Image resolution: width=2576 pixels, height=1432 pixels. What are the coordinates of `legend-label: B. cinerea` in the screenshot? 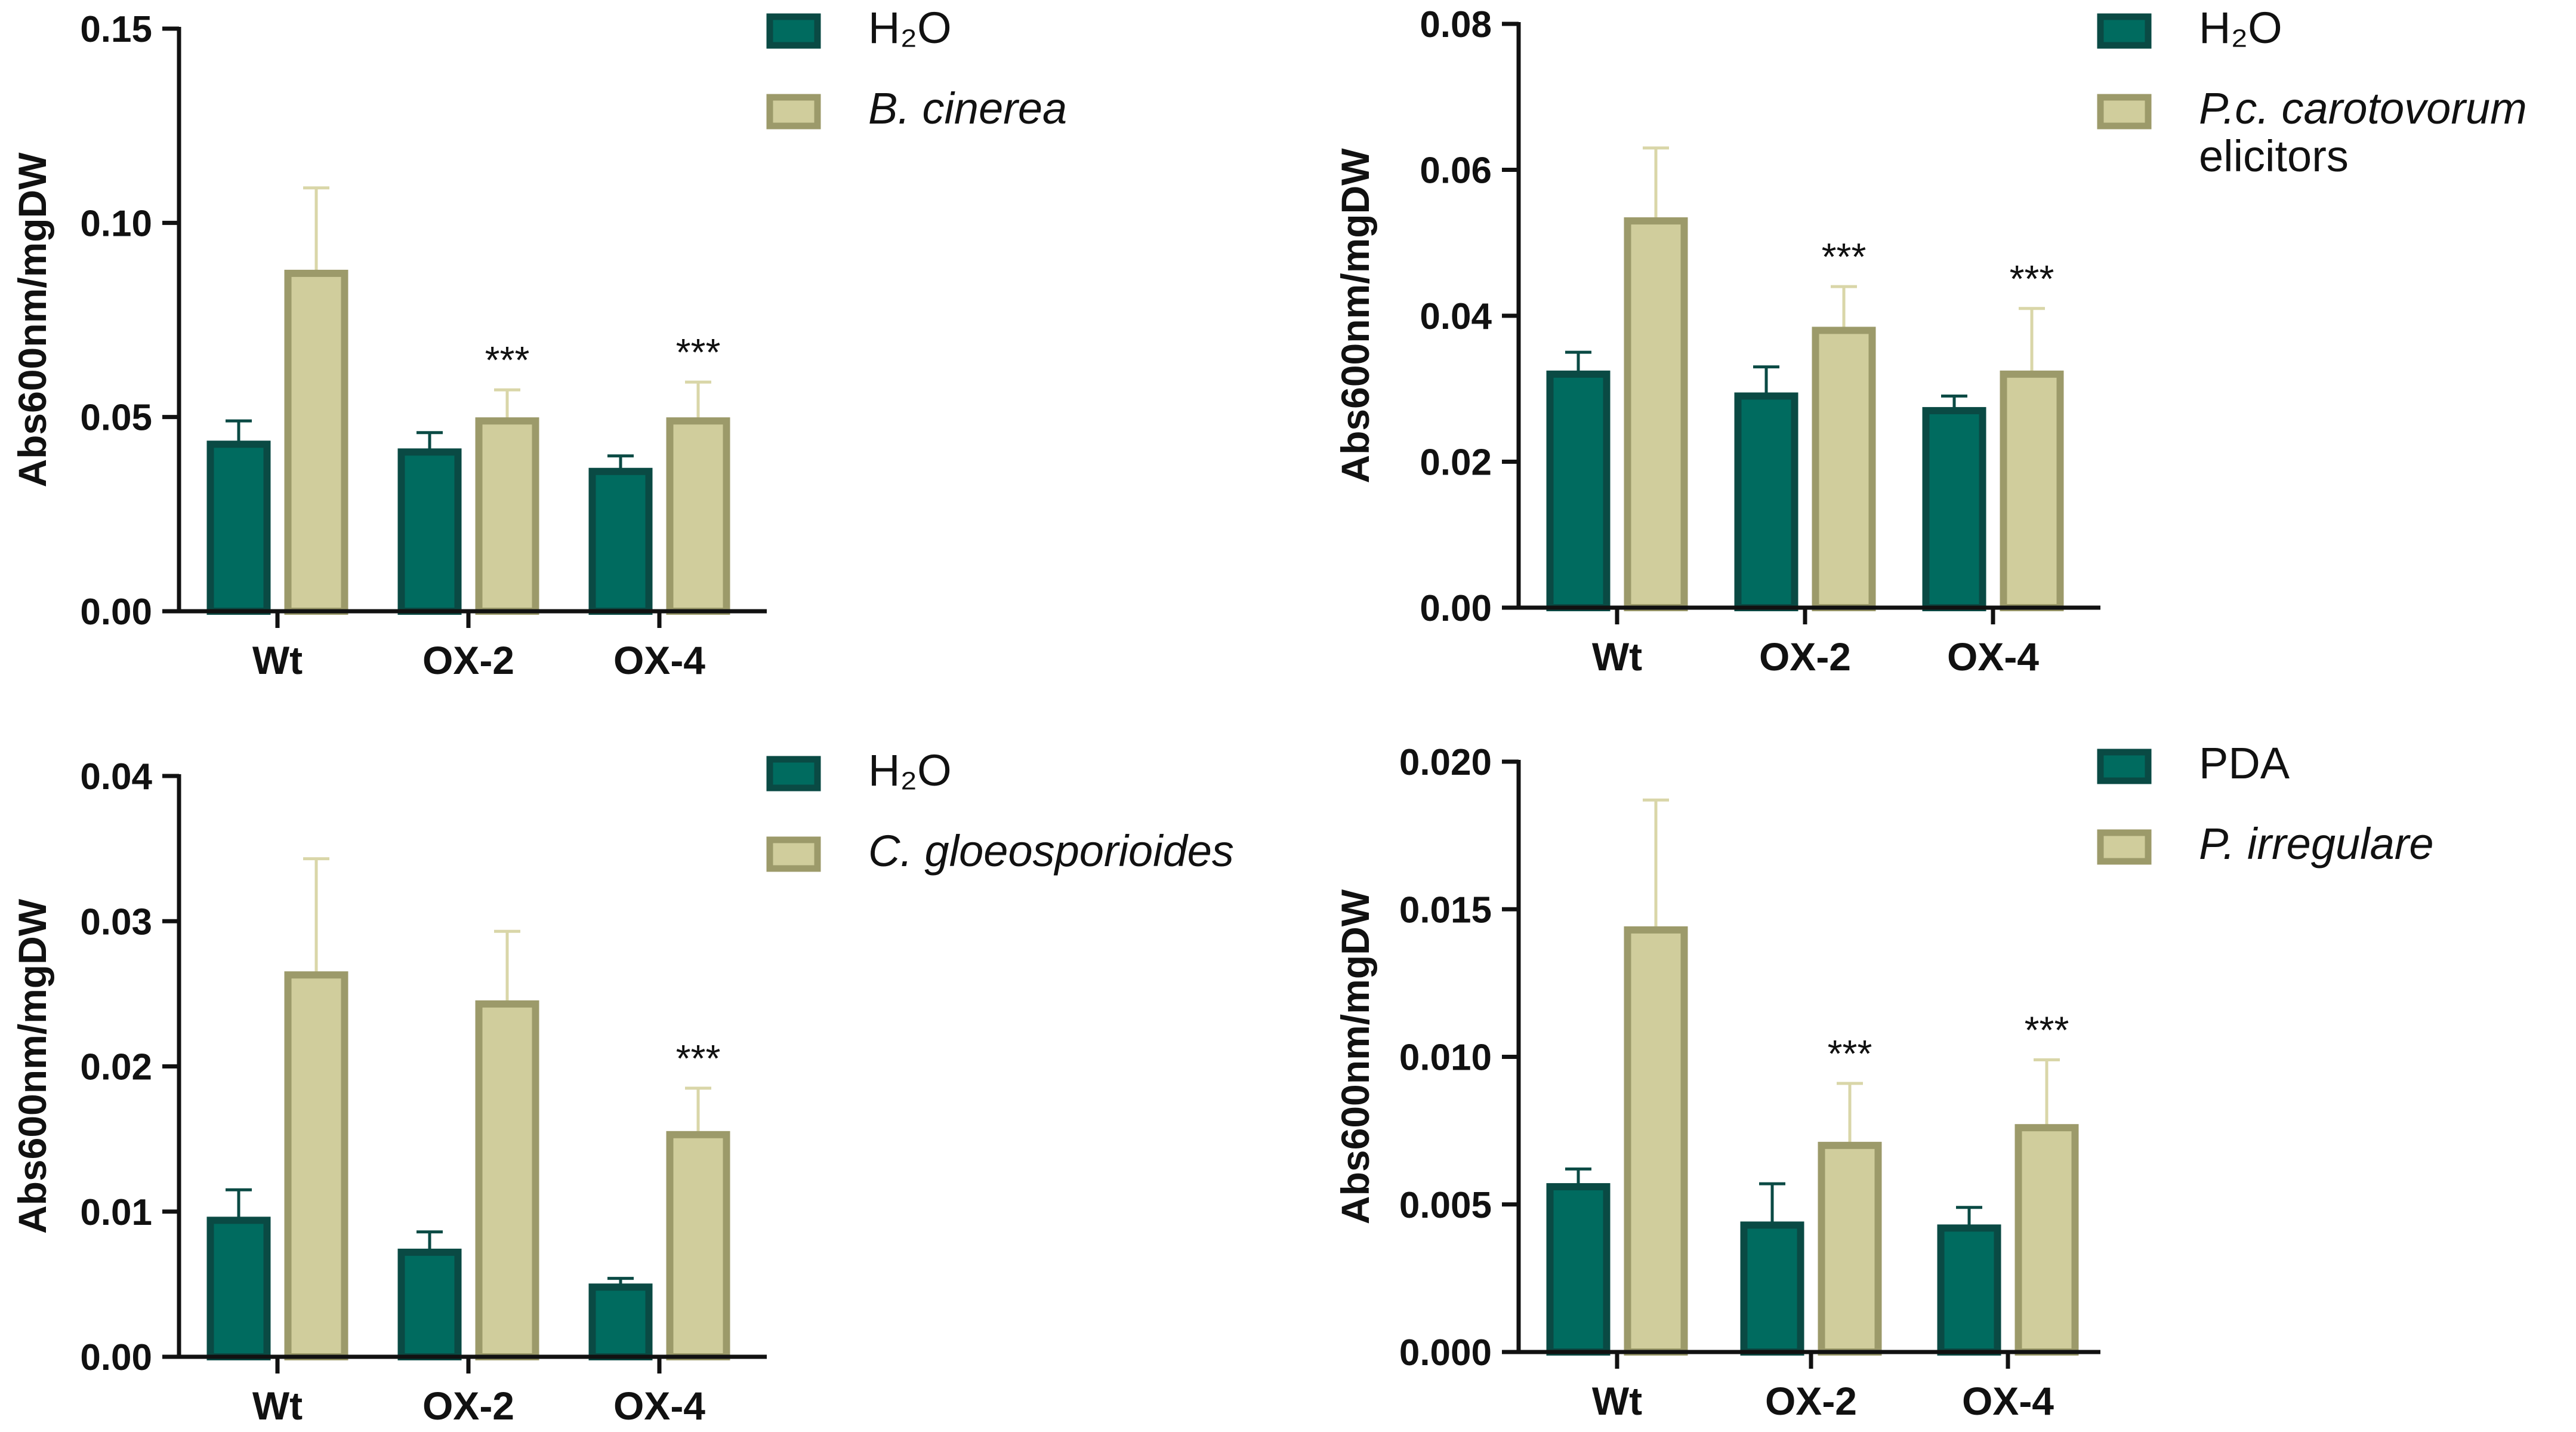 It's located at (968, 109).